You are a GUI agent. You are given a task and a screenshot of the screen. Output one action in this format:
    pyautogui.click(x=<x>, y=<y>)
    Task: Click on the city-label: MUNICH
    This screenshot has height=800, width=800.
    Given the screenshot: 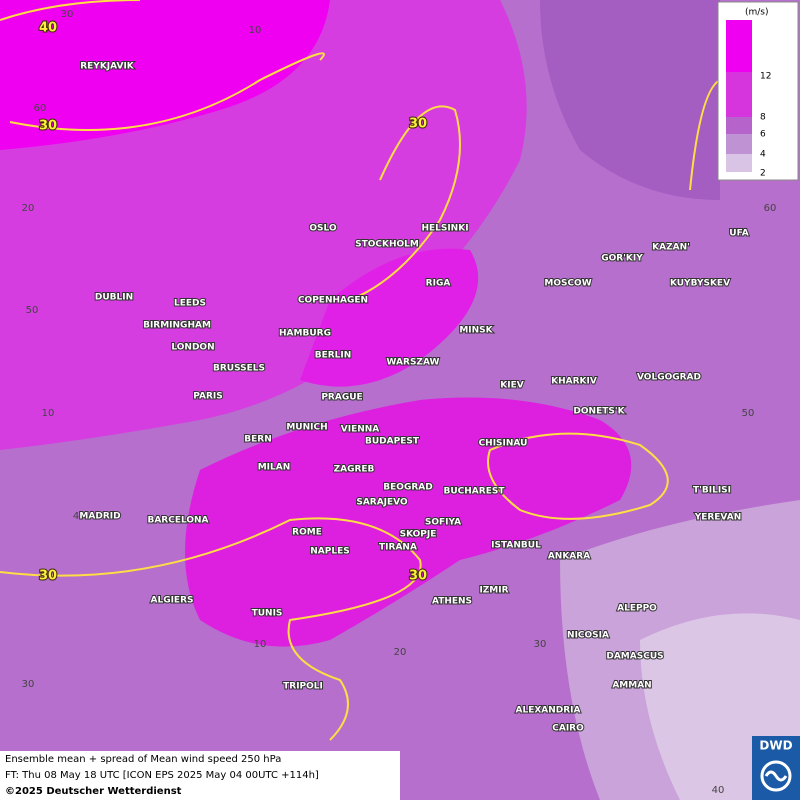 What is the action you would take?
    pyautogui.click(x=306, y=428)
    